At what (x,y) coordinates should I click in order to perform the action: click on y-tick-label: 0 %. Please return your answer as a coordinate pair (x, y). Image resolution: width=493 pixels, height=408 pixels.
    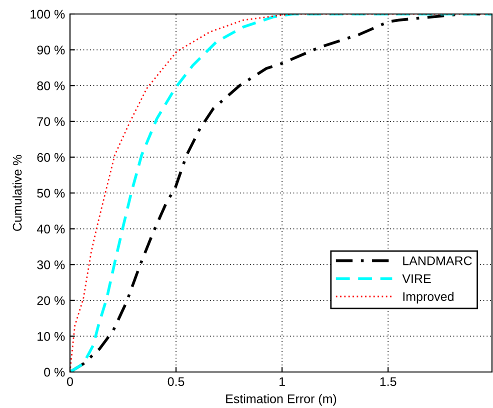
    Looking at the image, I should click on (54, 372).